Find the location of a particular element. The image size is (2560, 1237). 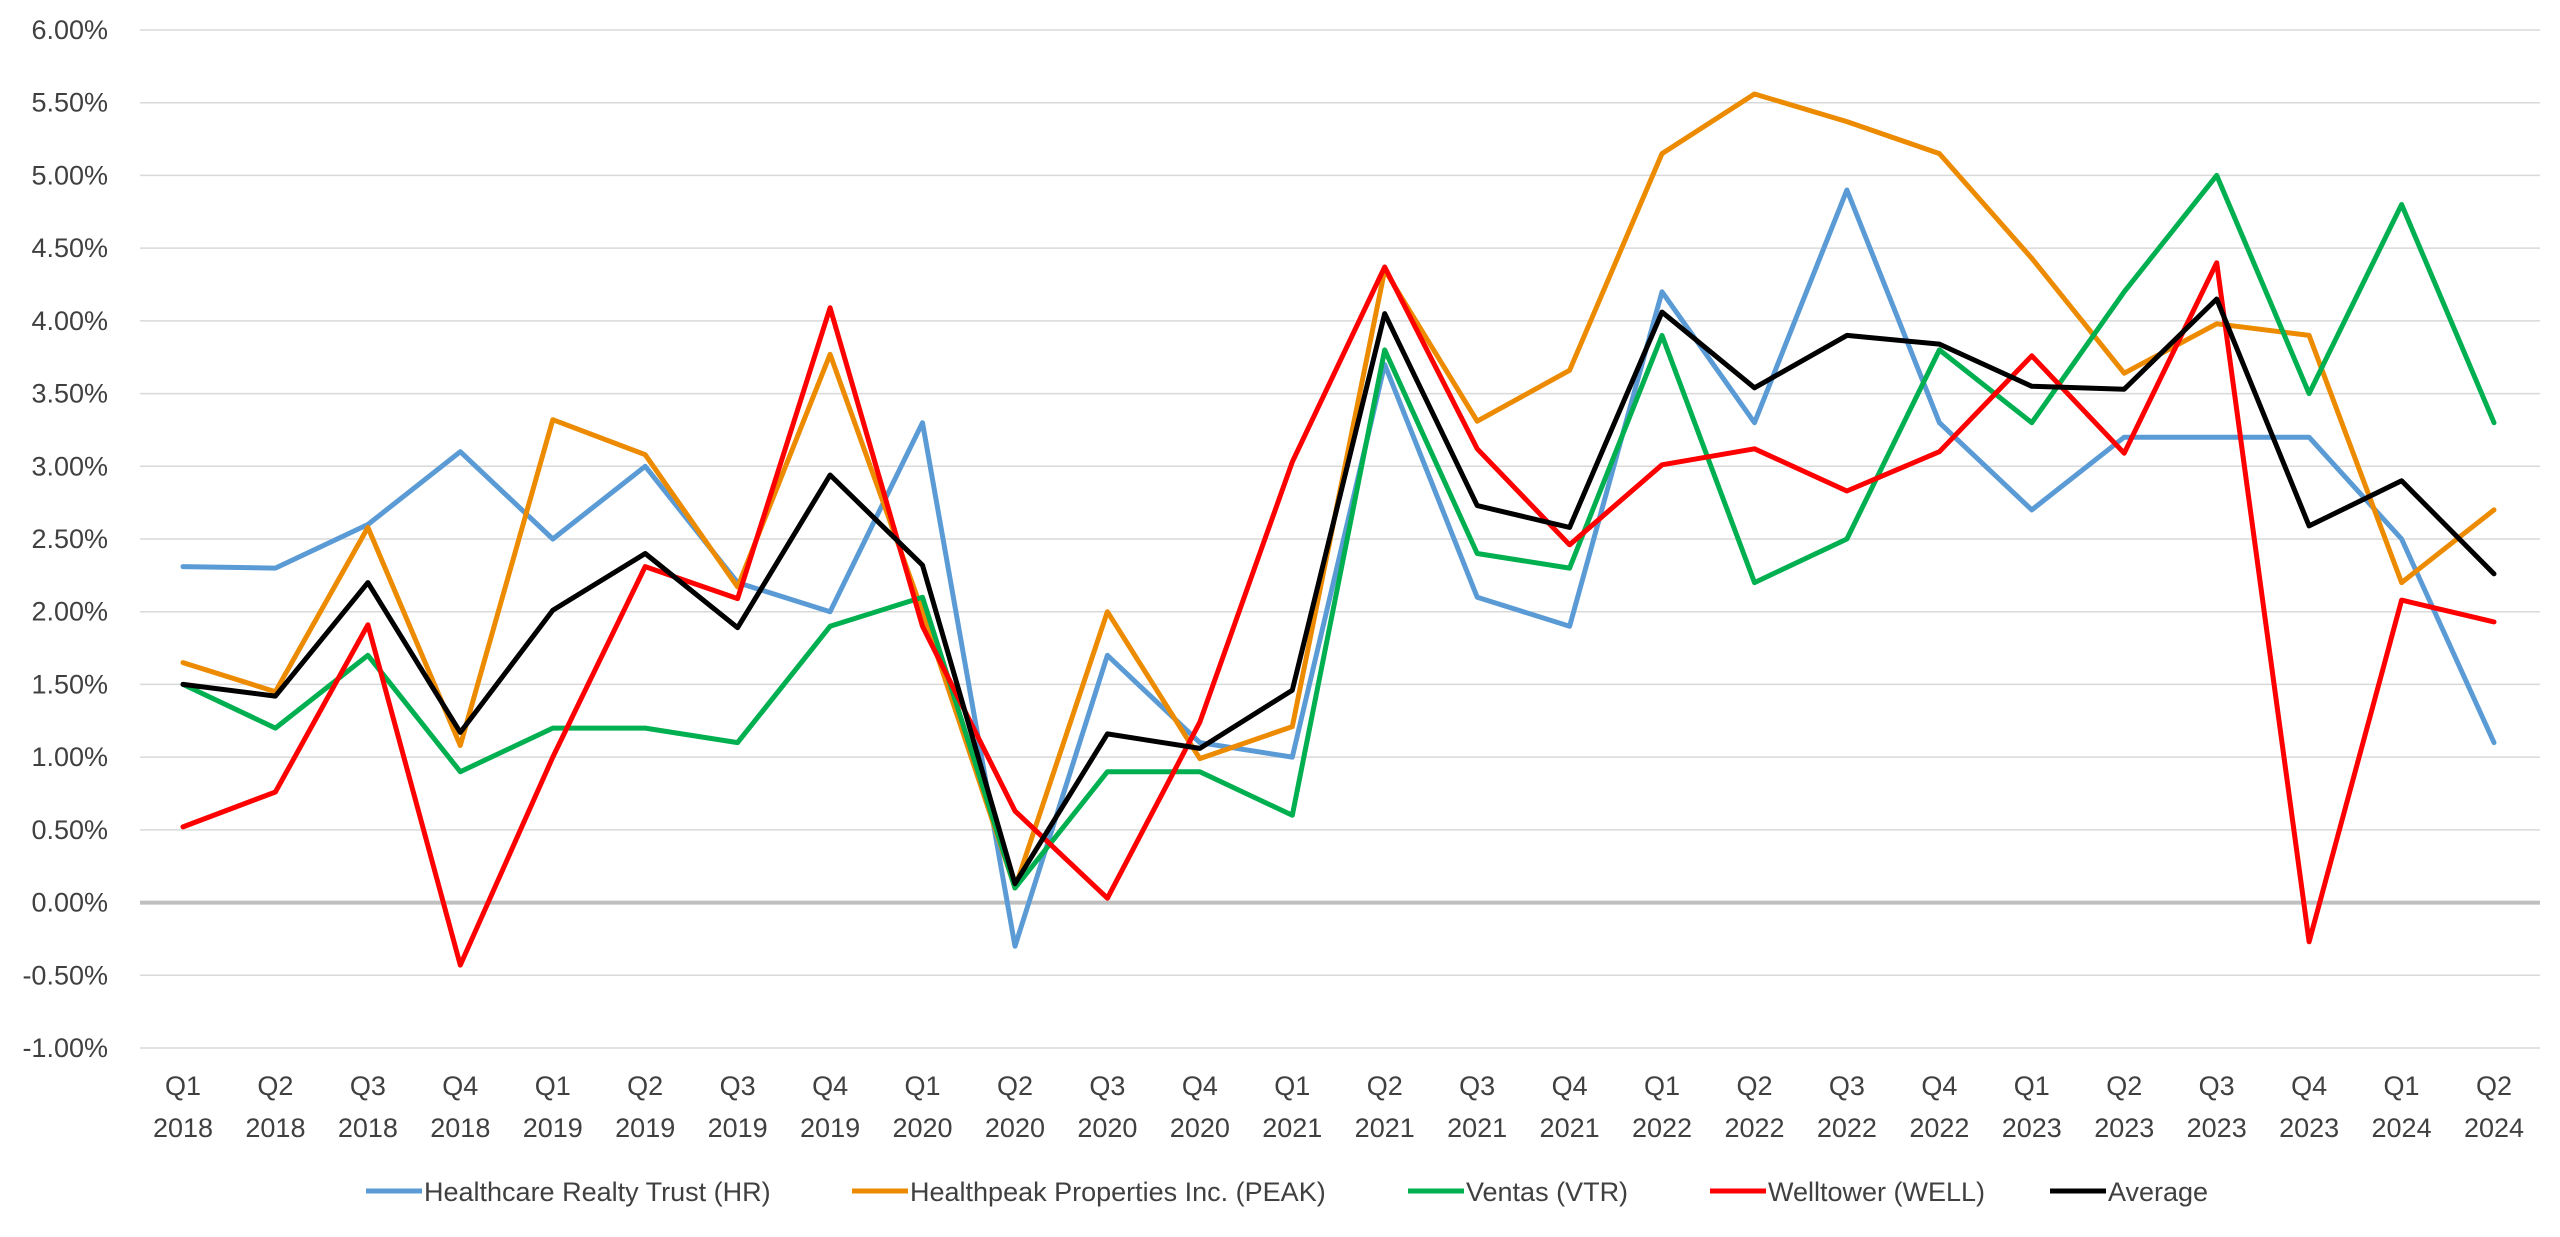

y-tick-label: 0.00% is located at coordinates (69, 903).